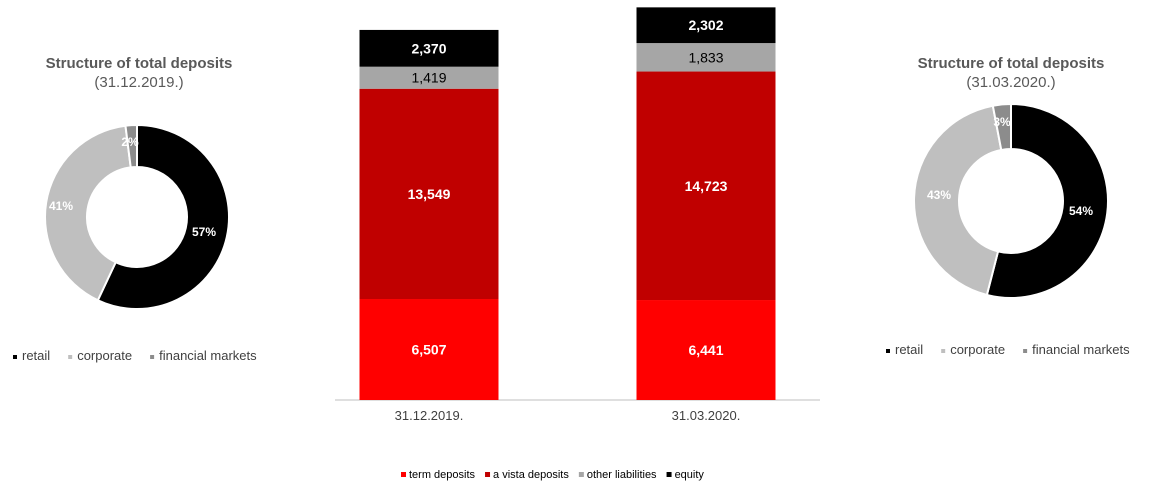 This screenshot has width=1149, height=484. What do you see at coordinates (442, 475) in the screenshot?
I see `legend-label: term deposits` at bounding box center [442, 475].